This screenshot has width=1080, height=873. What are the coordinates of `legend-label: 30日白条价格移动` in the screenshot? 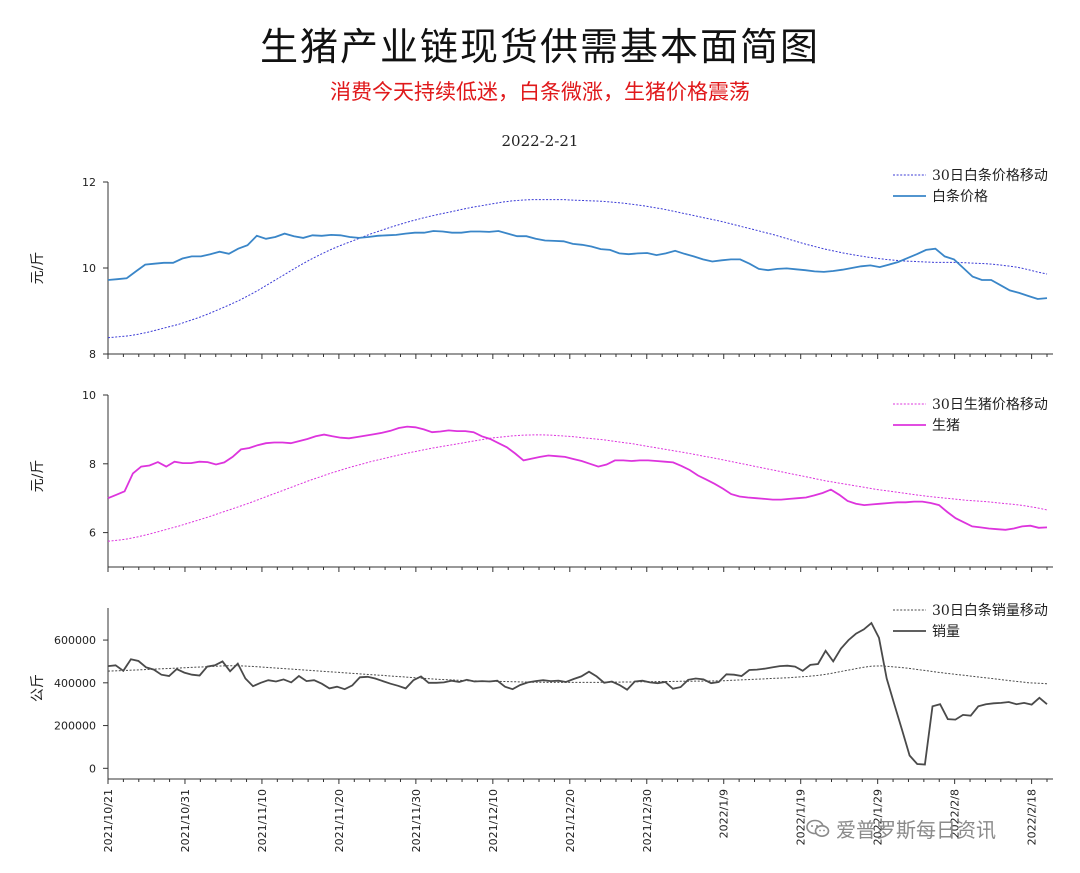 It's located at (990, 175).